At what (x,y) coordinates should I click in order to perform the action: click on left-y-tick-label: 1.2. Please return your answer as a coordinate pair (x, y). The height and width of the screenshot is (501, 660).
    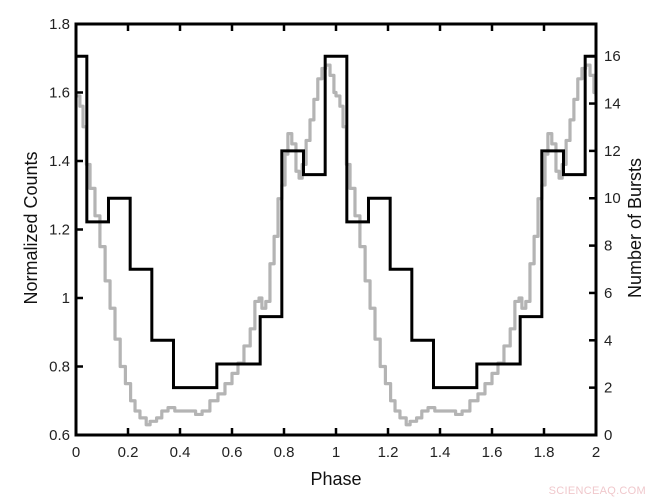
    Looking at the image, I should click on (59, 230).